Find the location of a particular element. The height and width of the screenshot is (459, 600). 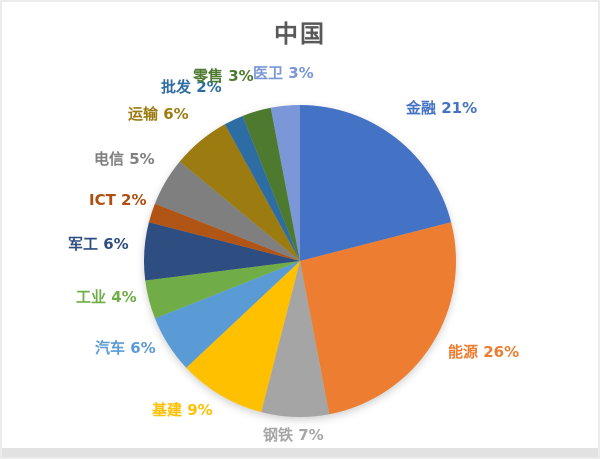

pie-slice-电信 is located at coordinates (227, 211).